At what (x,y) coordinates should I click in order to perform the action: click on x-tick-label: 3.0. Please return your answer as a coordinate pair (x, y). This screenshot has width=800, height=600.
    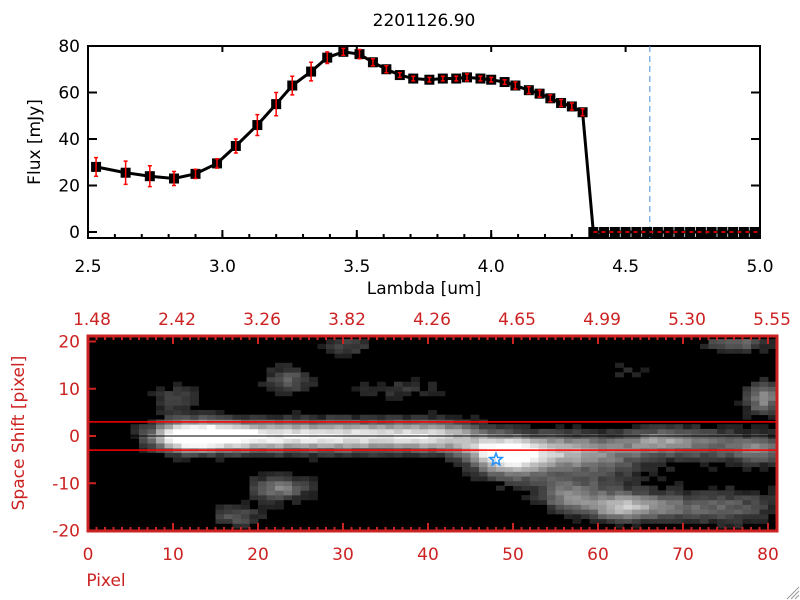
    Looking at the image, I should click on (222, 267).